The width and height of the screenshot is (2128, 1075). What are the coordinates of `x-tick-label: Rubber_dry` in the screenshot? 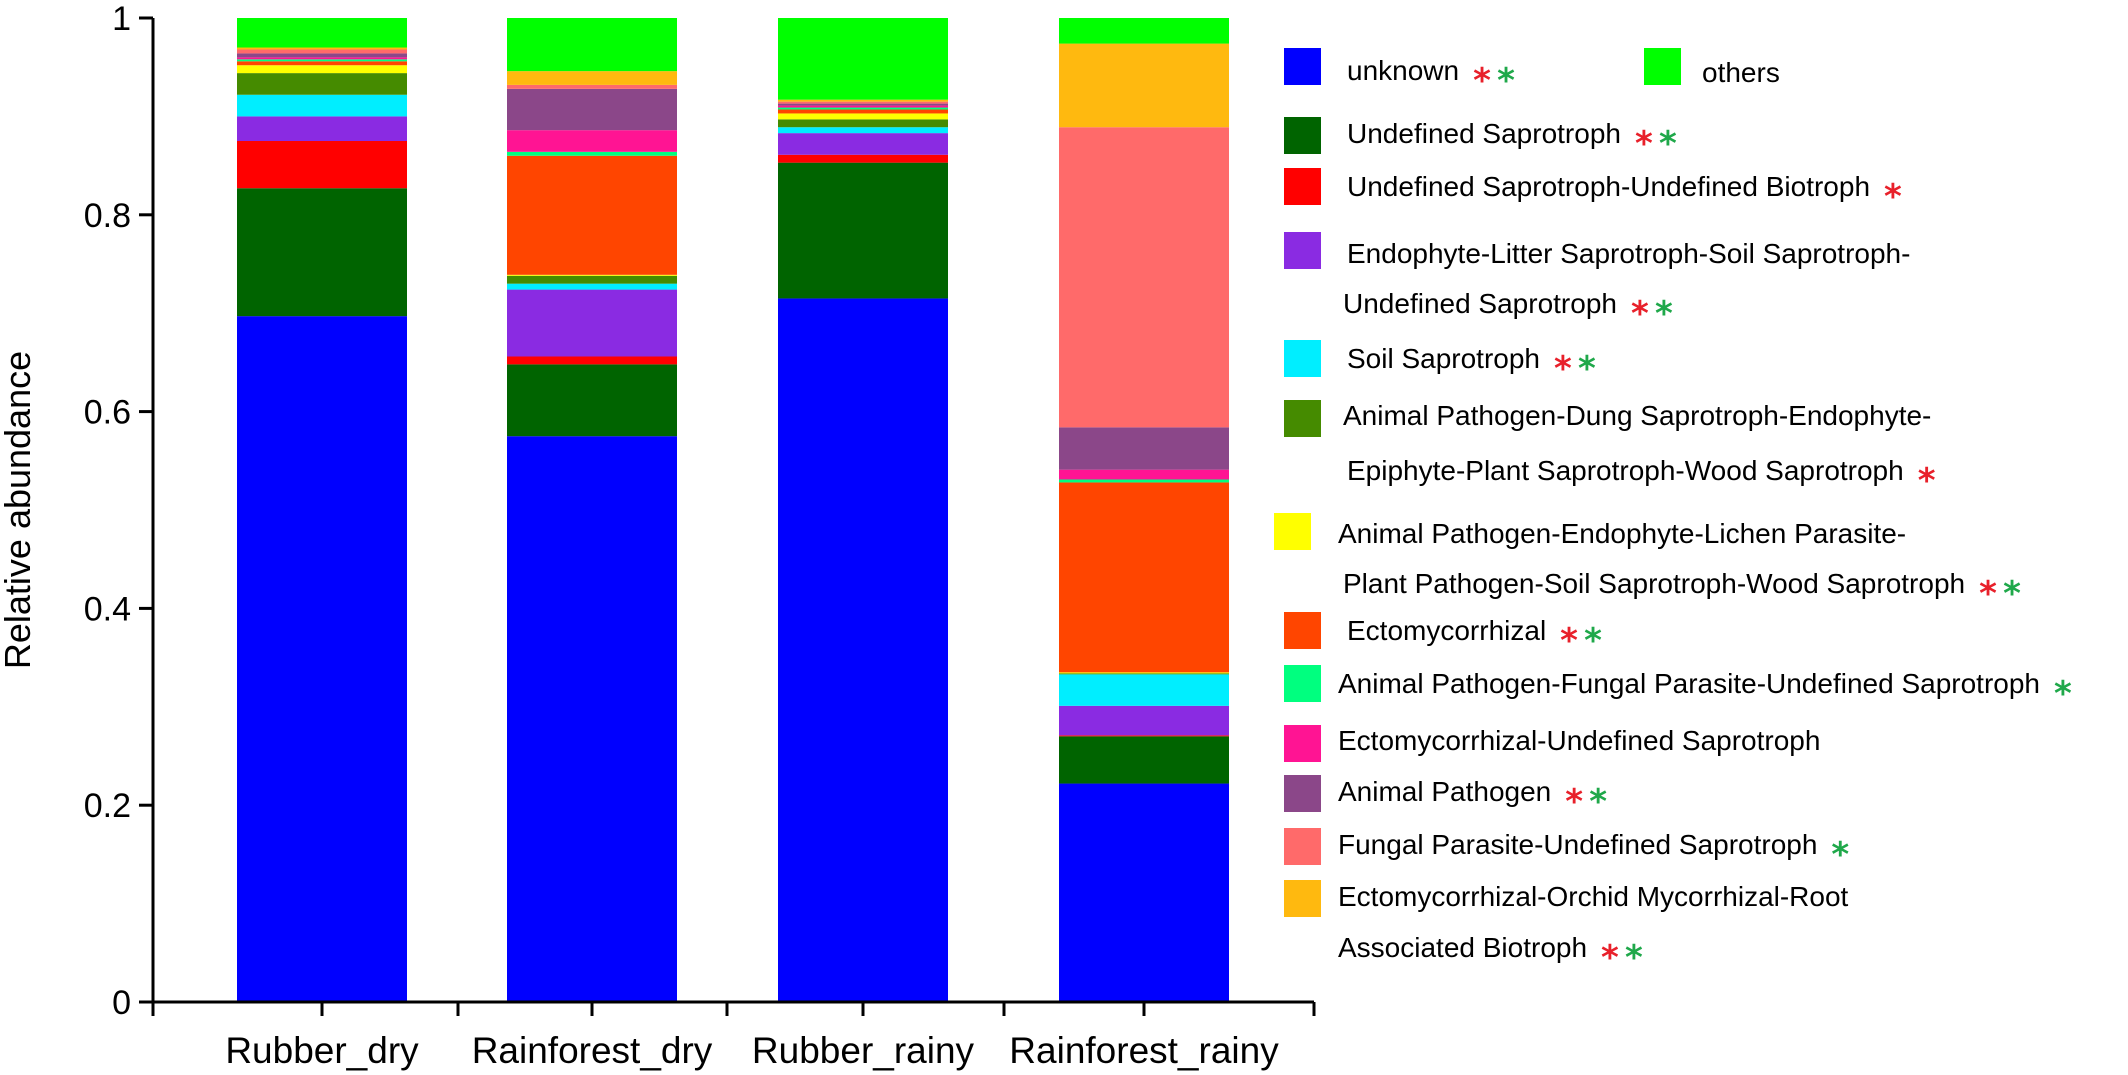 It's located at (322, 1050).